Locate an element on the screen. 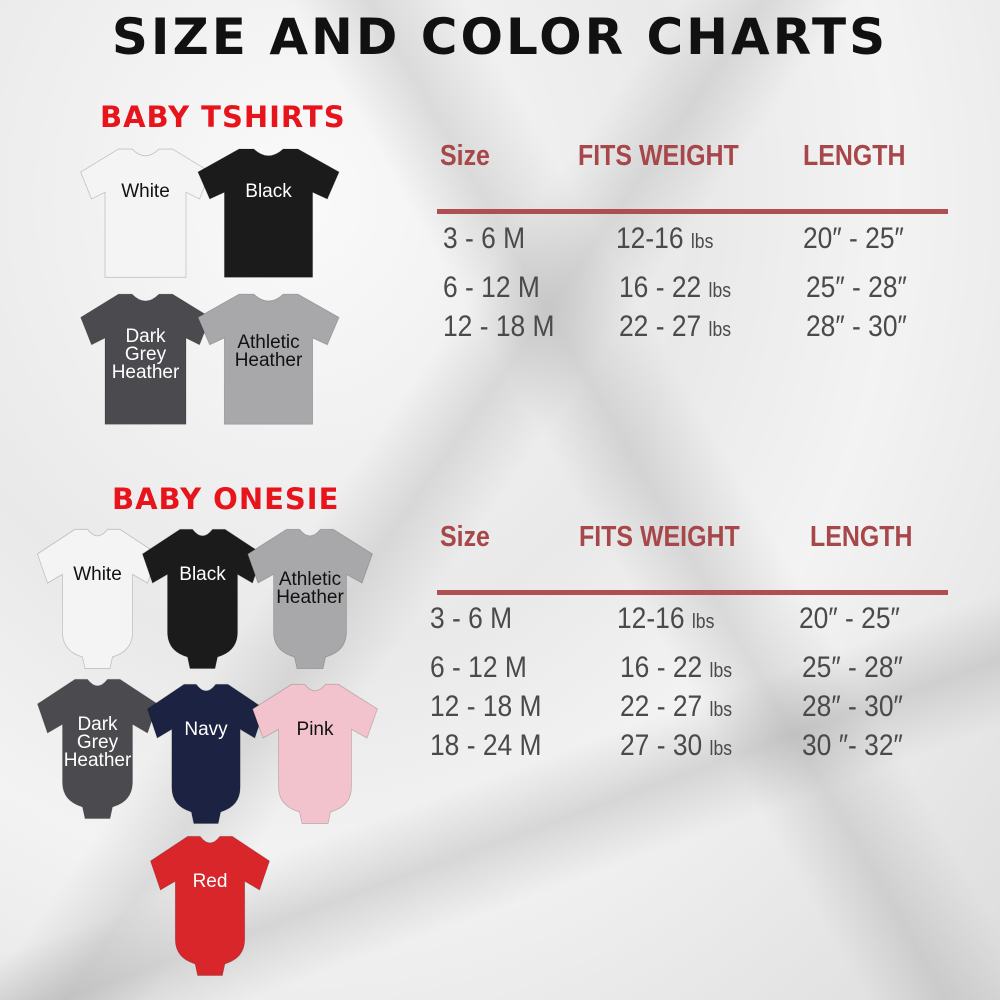 The height and width of the screenshot is (1000, 1000). tshirt-swatch: Athletic Heather is located at coordinates (268, 358).